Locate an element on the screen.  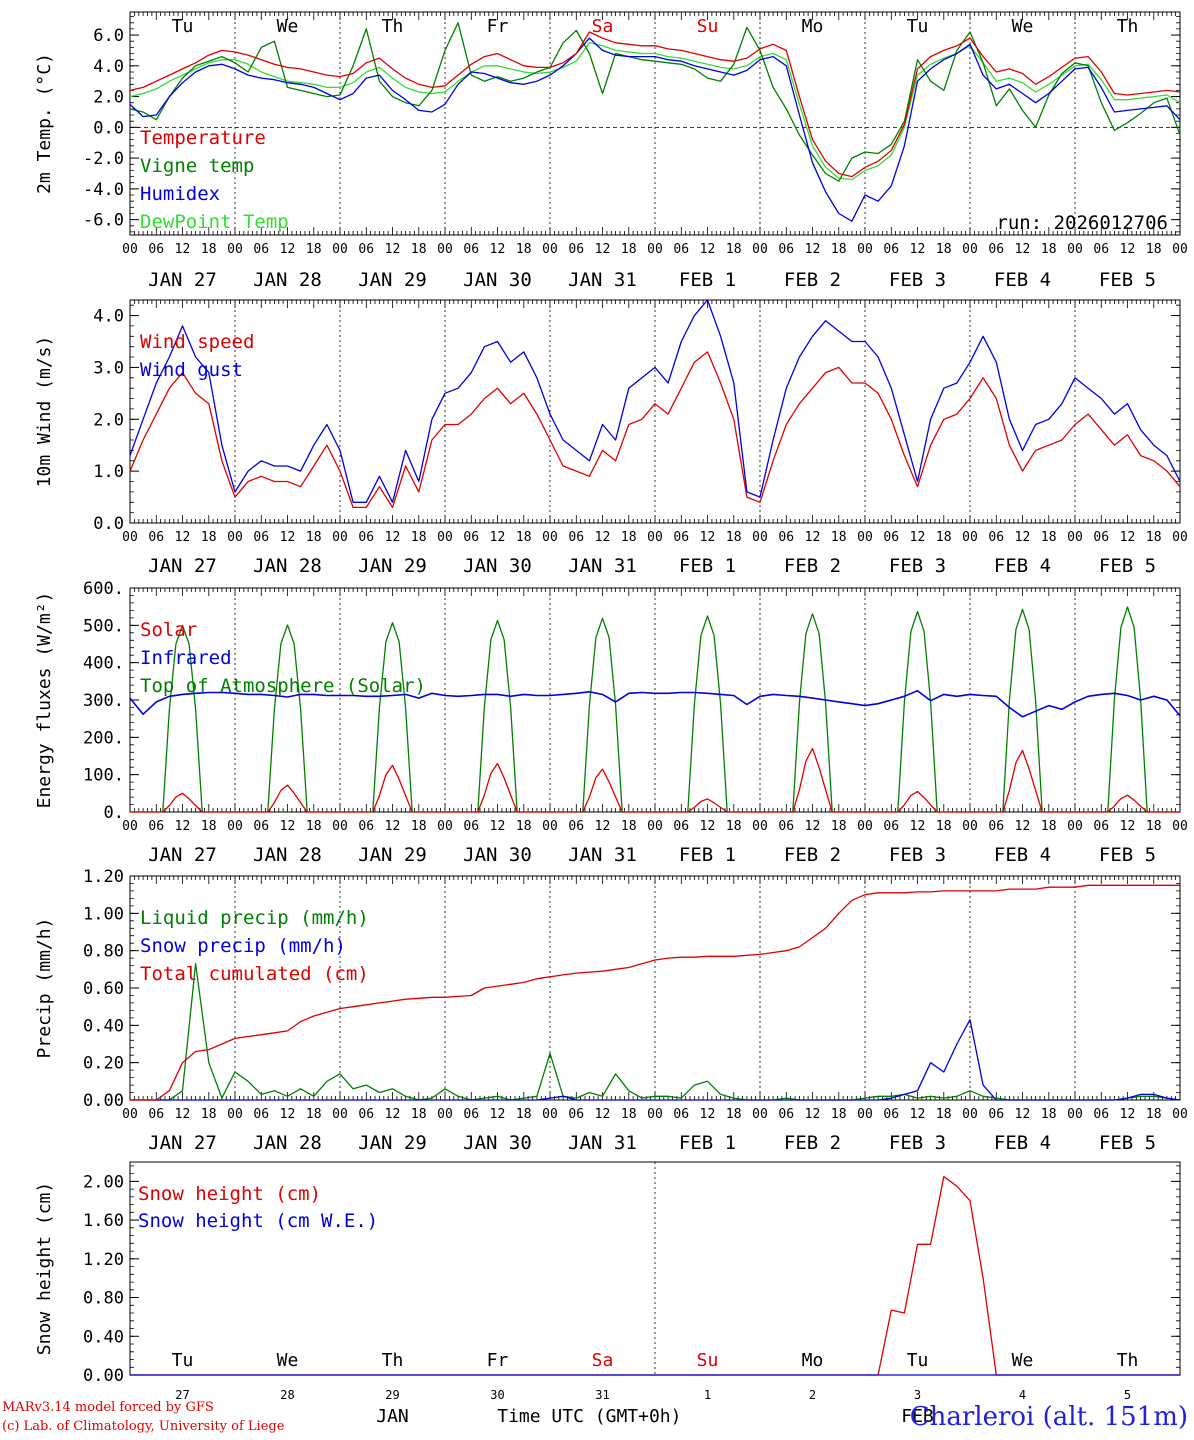
weekday-label: Mo is located at coordinates (813, 26).